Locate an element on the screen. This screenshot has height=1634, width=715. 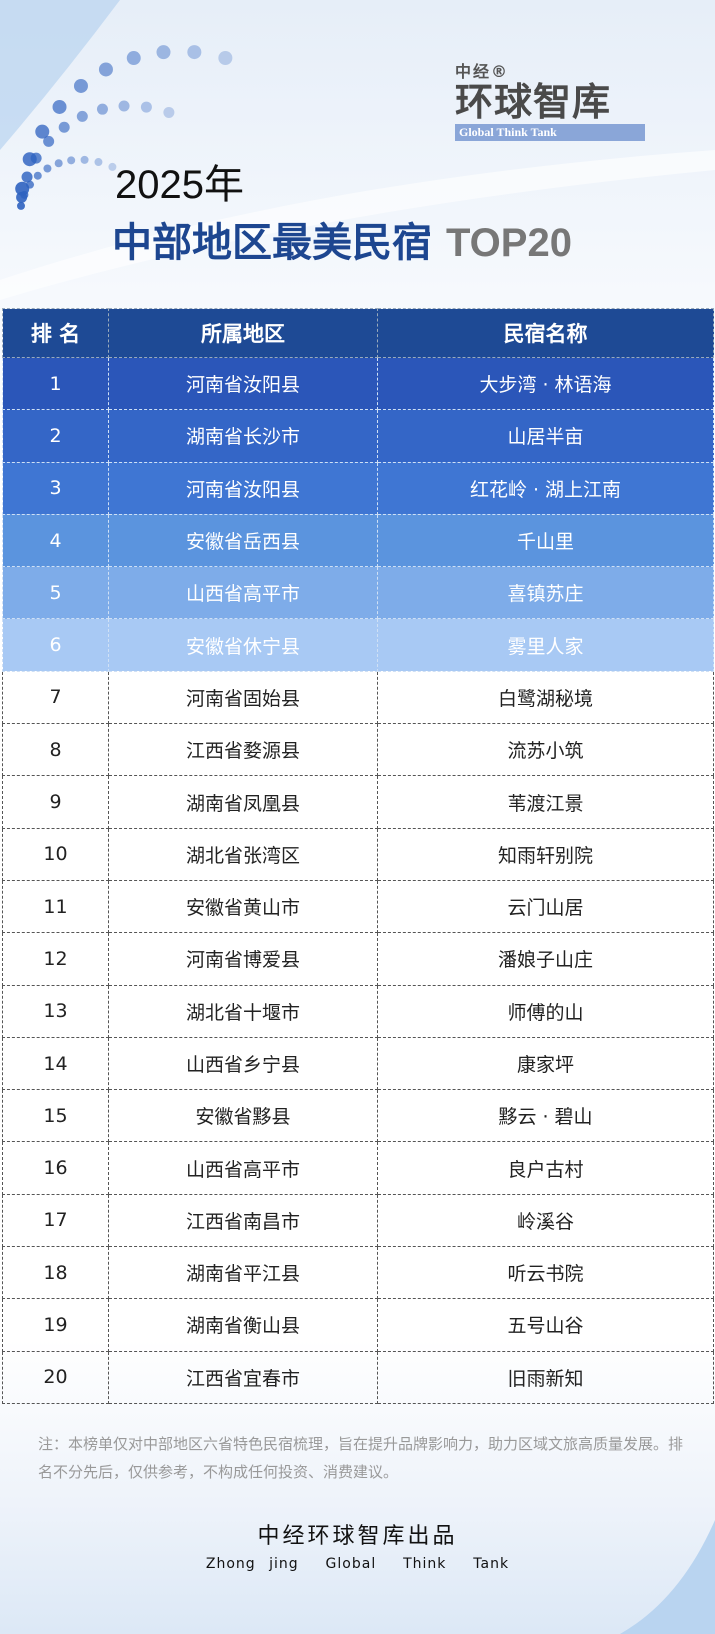
cell-name: 师傅的山 is located at coordinates (545, 1011).